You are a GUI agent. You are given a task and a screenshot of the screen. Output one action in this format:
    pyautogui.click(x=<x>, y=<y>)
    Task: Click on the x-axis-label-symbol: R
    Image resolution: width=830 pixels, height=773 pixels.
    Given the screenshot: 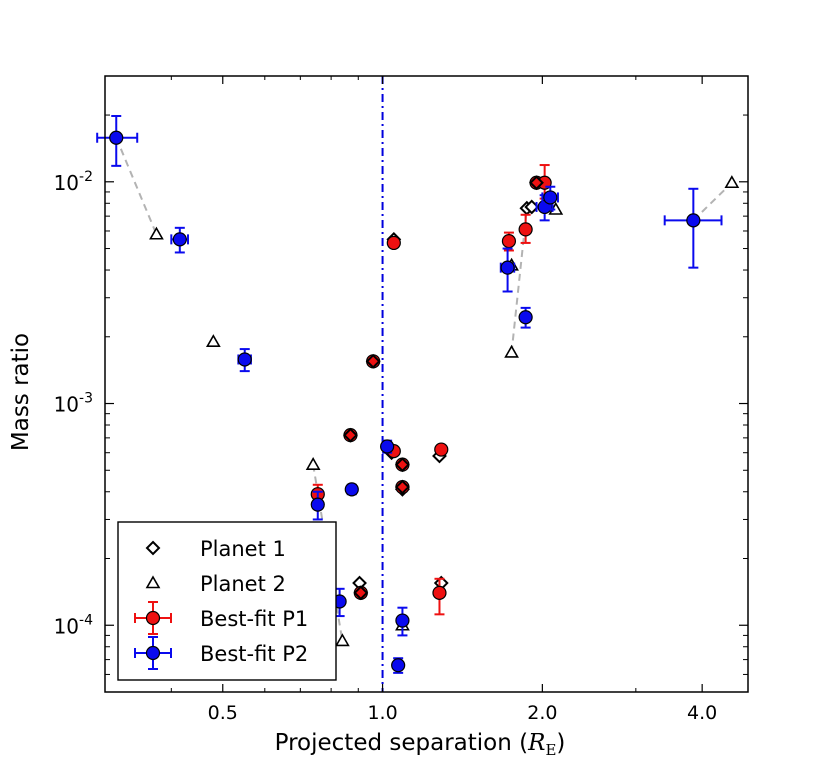 What is the action you would take?
    pyautogui.click(x=536, y=743)
    